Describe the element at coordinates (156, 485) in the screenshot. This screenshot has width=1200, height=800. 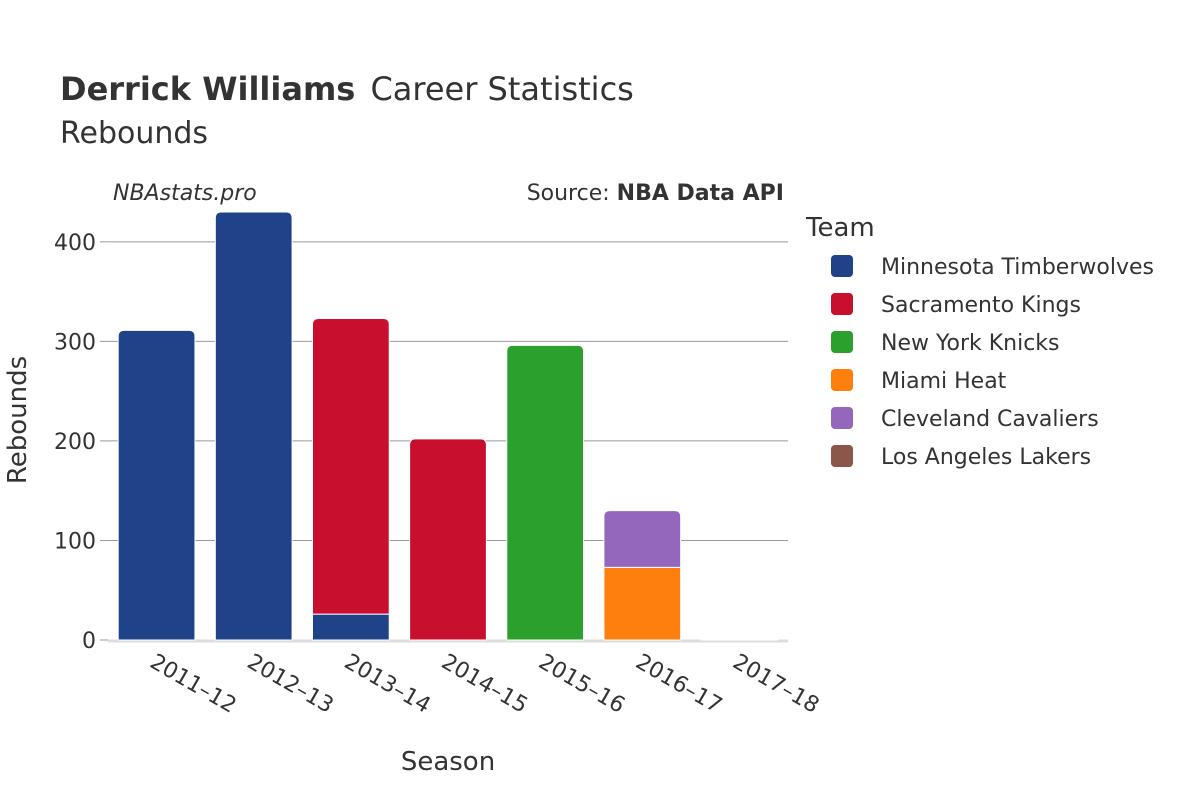
I see `bar-2011–12-minnesota-timberwolves` at that location.